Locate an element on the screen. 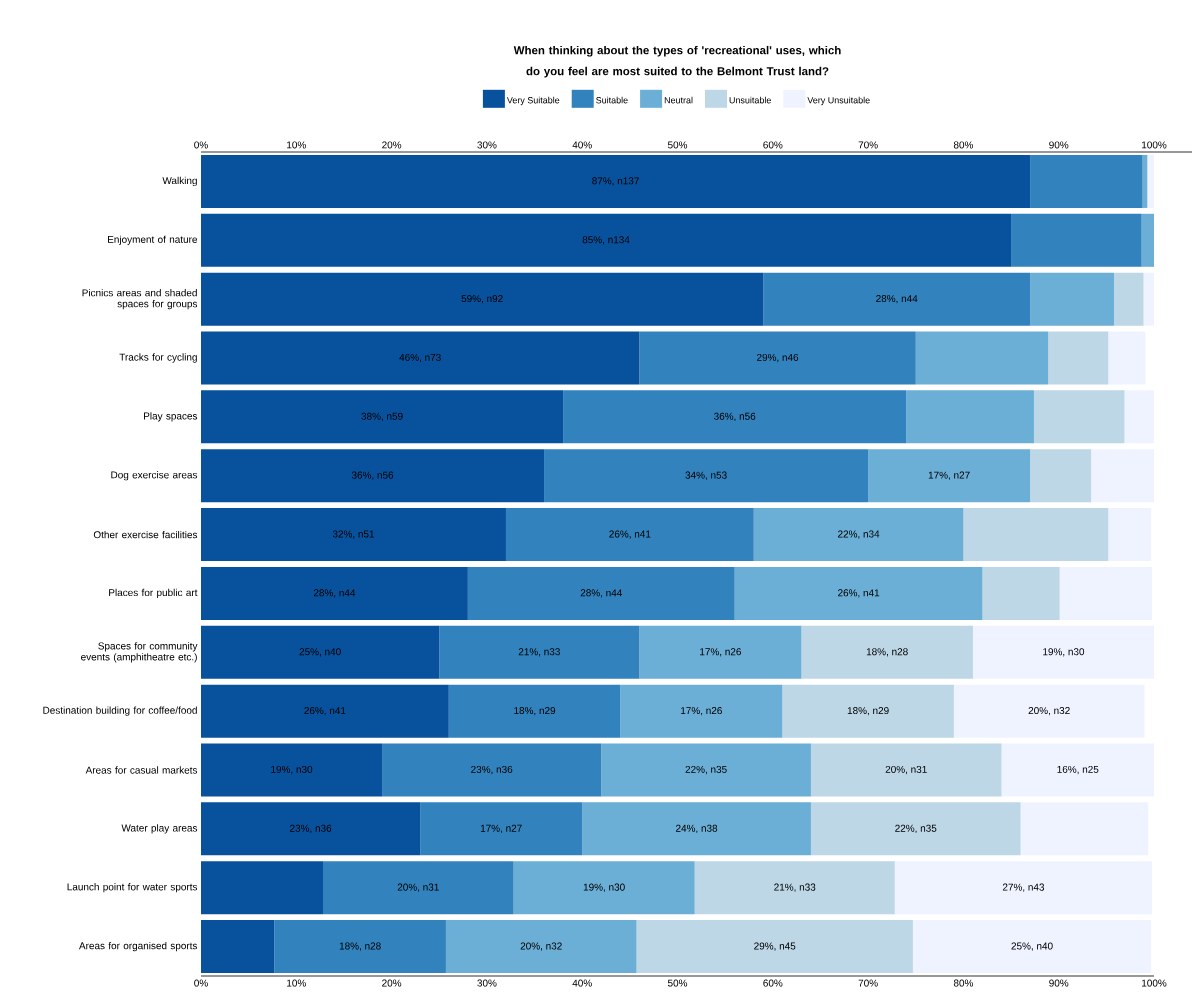  x2-tick-label: 80% is located at coordinates (963, 145).